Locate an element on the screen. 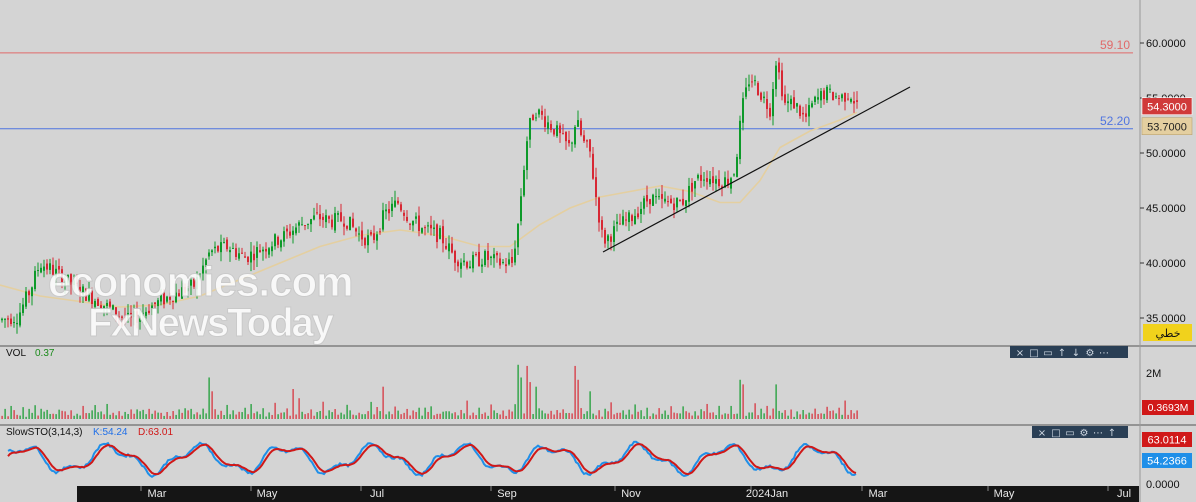 This screenshot has width=1196, height=502. move-down-icon: ↓ is located at coordinates (1076, 353).